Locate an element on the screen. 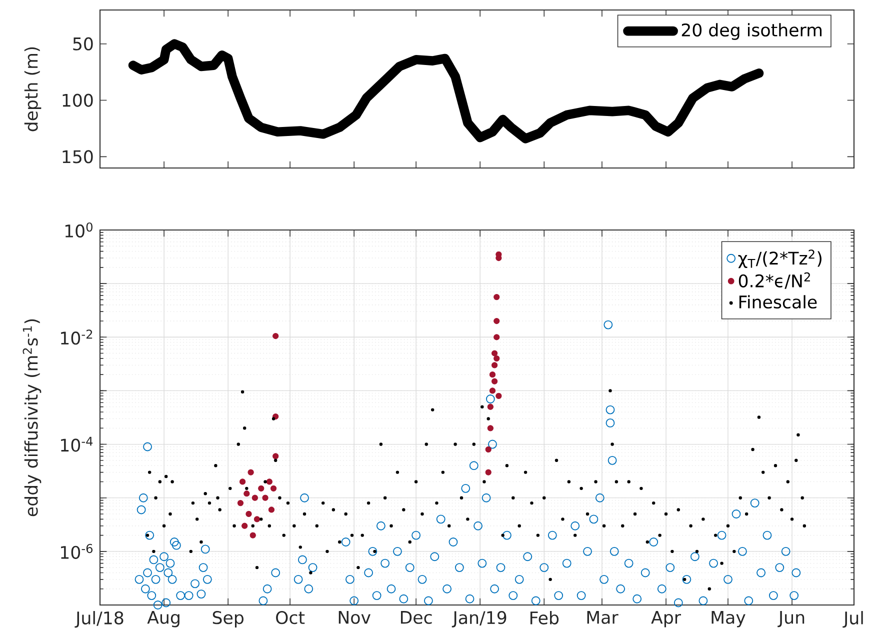  x-tick-label: Feb is located at coordinates (544, 617).